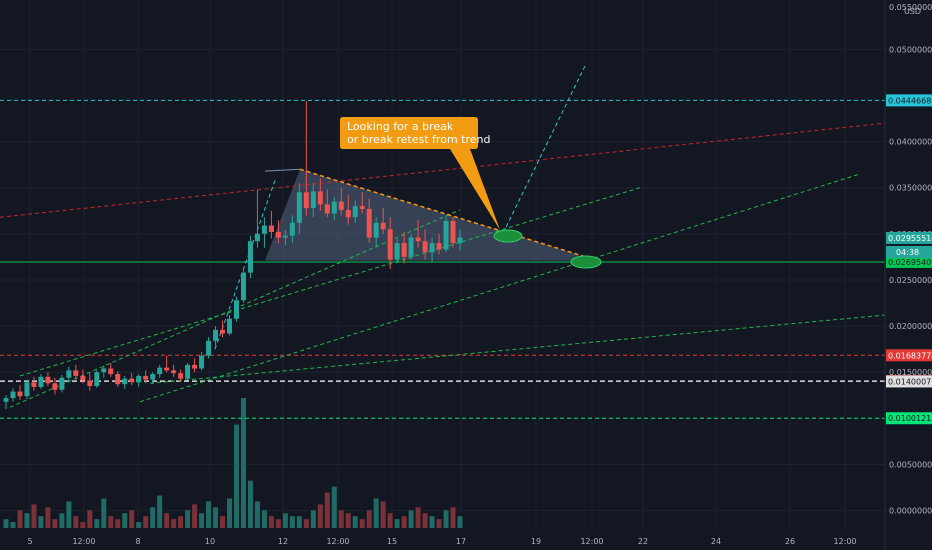  Describe the element at coordinates (282, 170) in the screenshot. I see `triangle-edge` at that location.